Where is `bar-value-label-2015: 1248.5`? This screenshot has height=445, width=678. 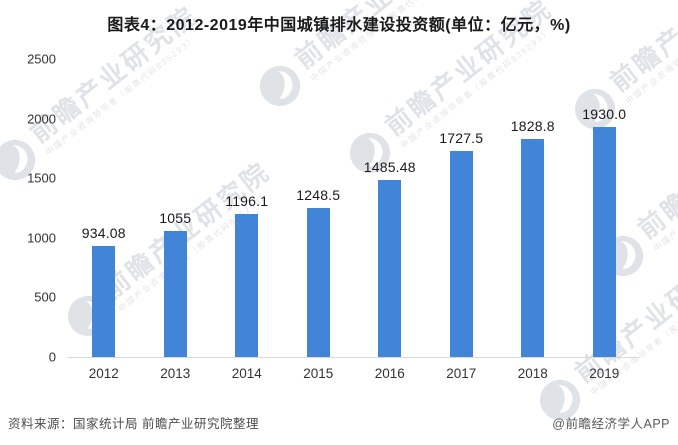
bar-value-label-2015: 1248.5 is located at coordinates (318, 195).